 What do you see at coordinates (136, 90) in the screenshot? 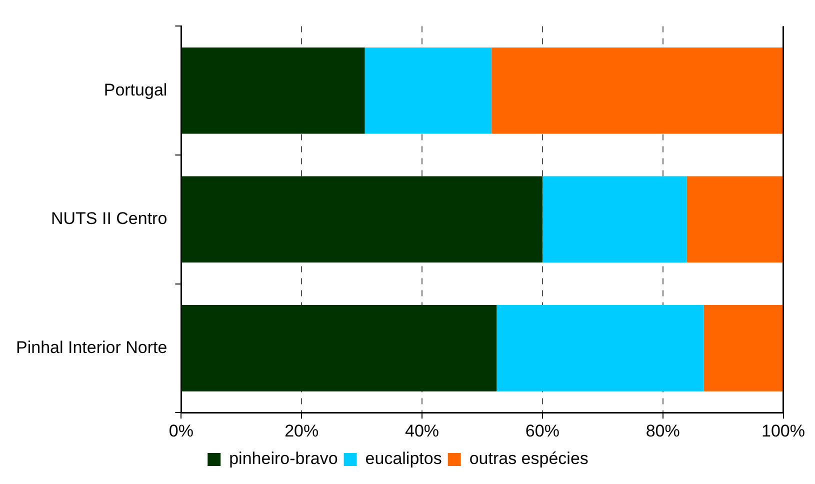
I see `y-tick-label: Portugal` at bounding box center [136, 90].